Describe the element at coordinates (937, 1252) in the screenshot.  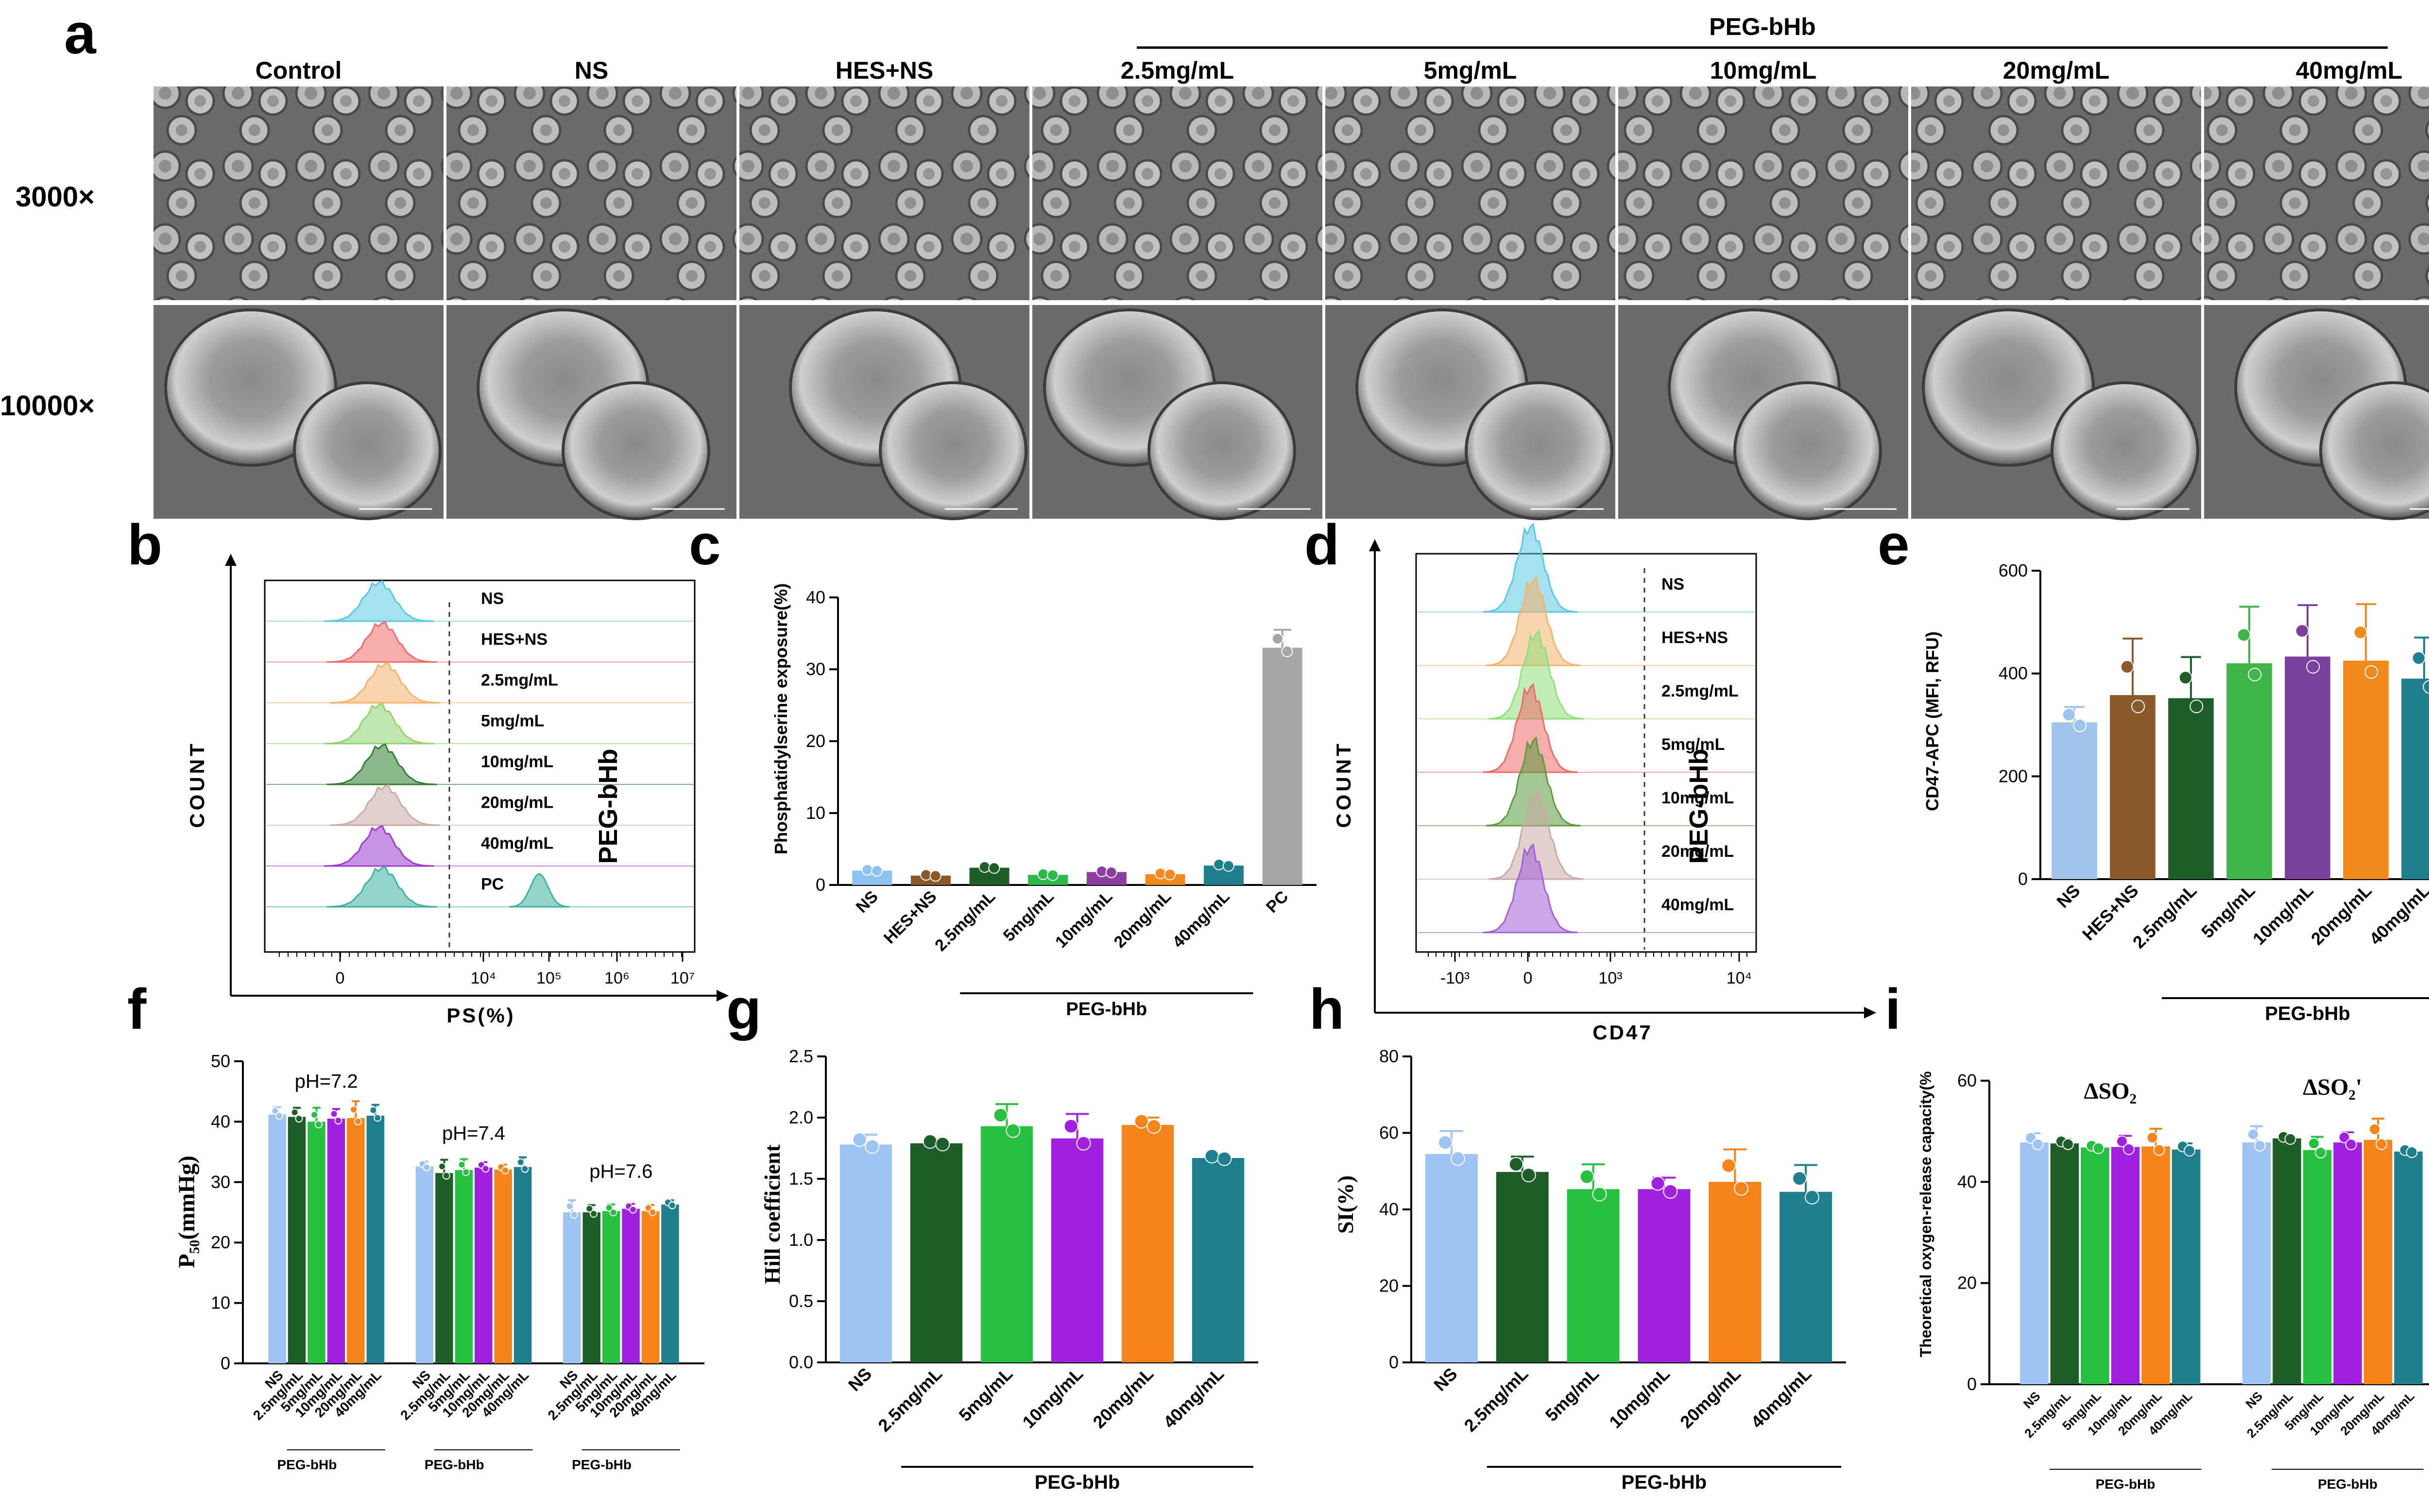
I see `bar-2-5mg-ml` at that location.